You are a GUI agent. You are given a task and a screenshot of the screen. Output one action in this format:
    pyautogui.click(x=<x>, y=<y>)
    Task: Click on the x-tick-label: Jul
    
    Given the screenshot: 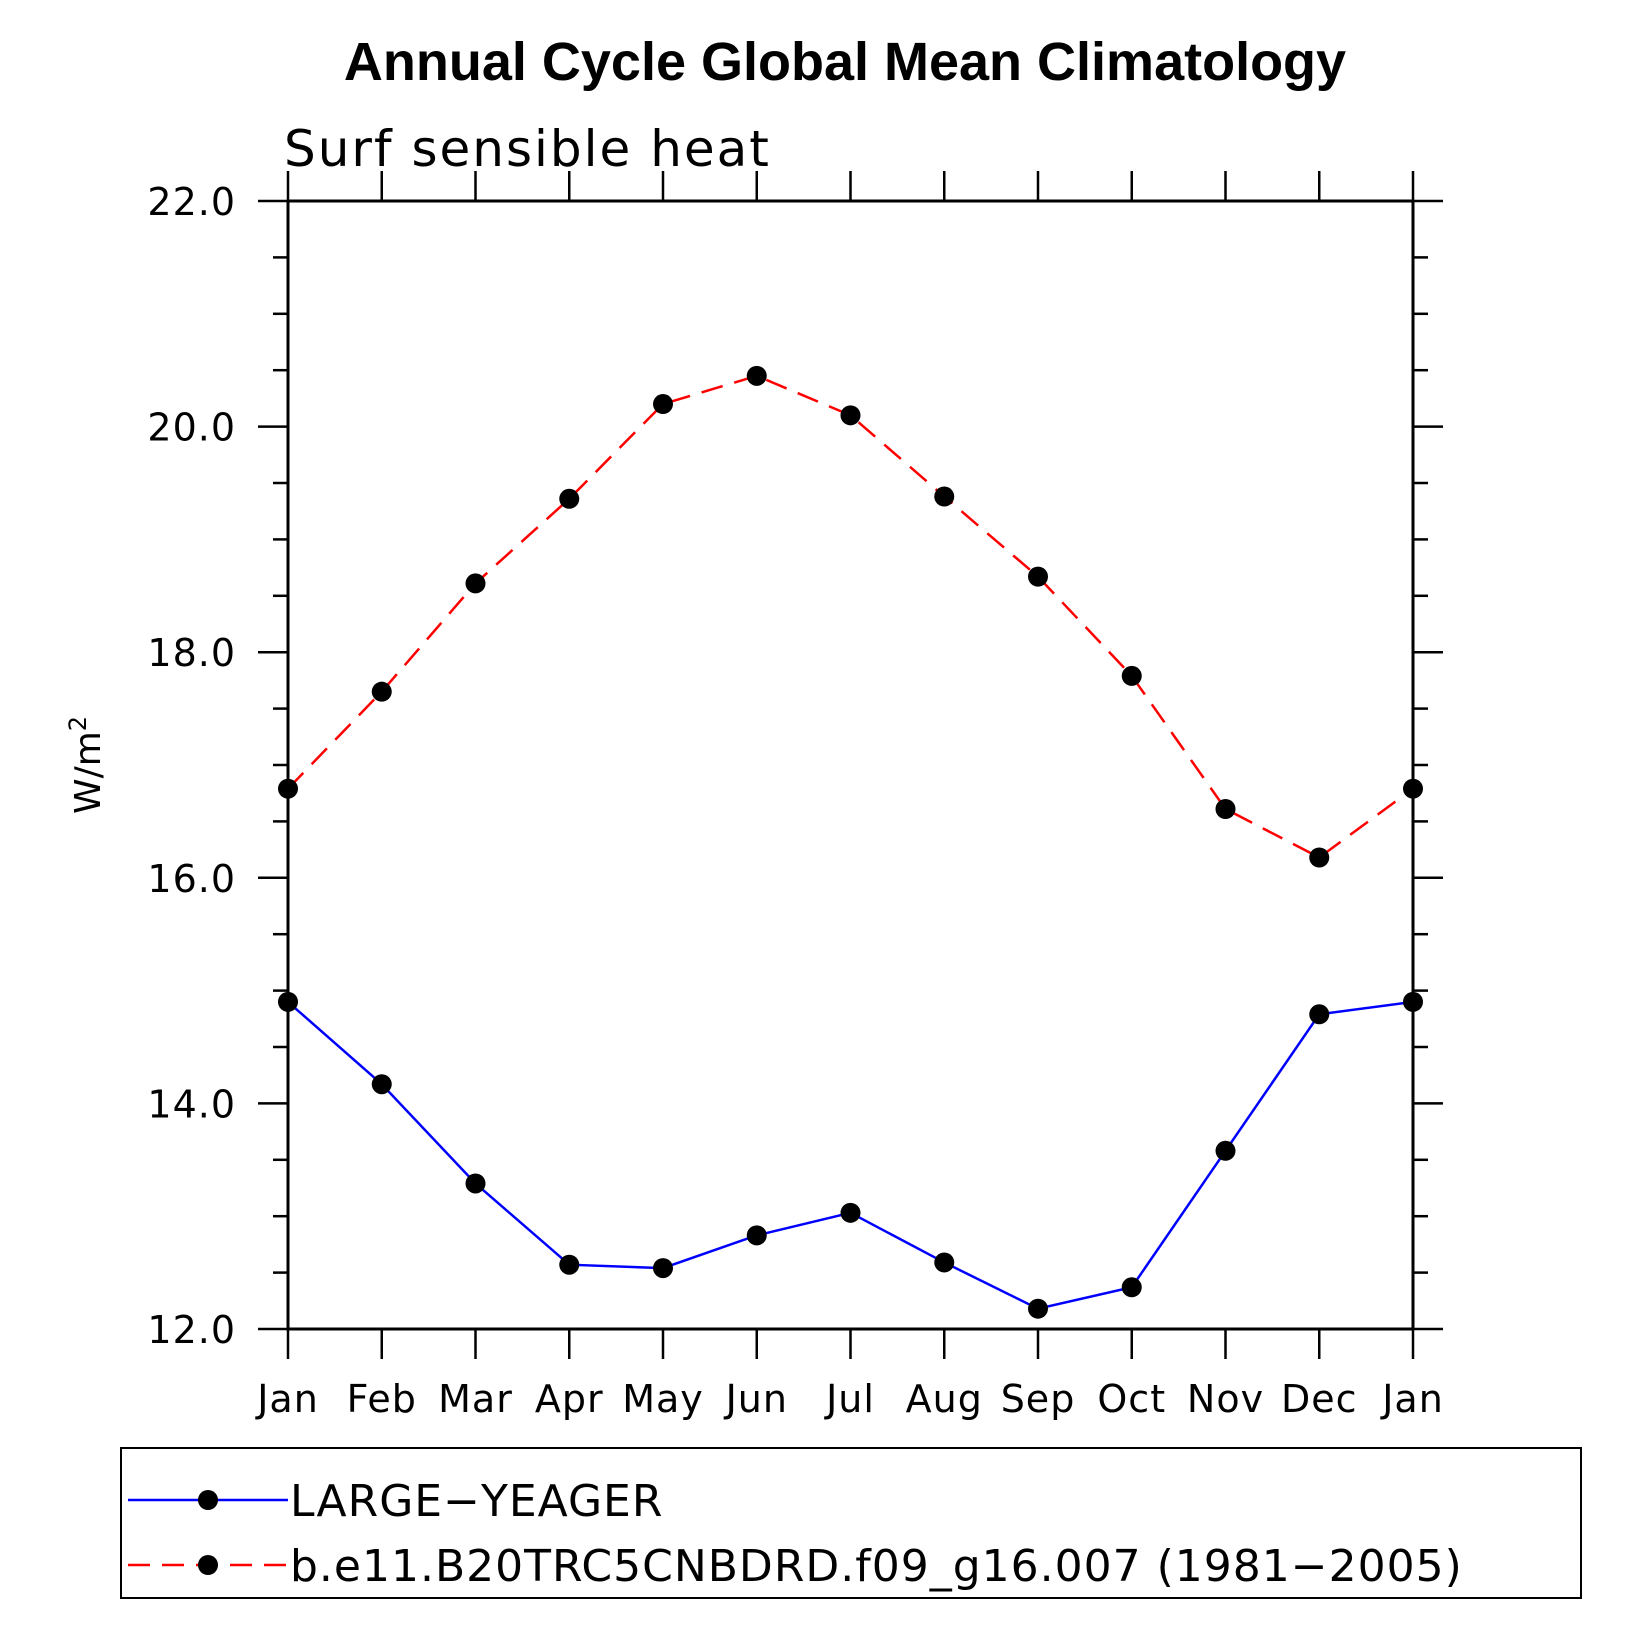 What is the action you would take?
    pyautogui.click(x=849, y=1399)
    